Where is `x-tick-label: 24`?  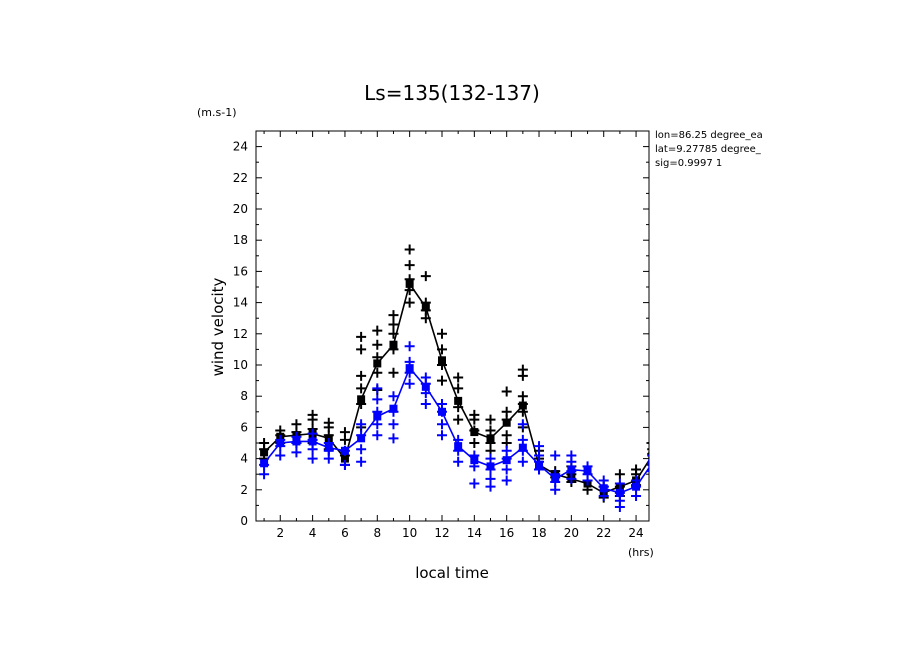 x-tick-label: 24 is located at coordinates (635, 533).